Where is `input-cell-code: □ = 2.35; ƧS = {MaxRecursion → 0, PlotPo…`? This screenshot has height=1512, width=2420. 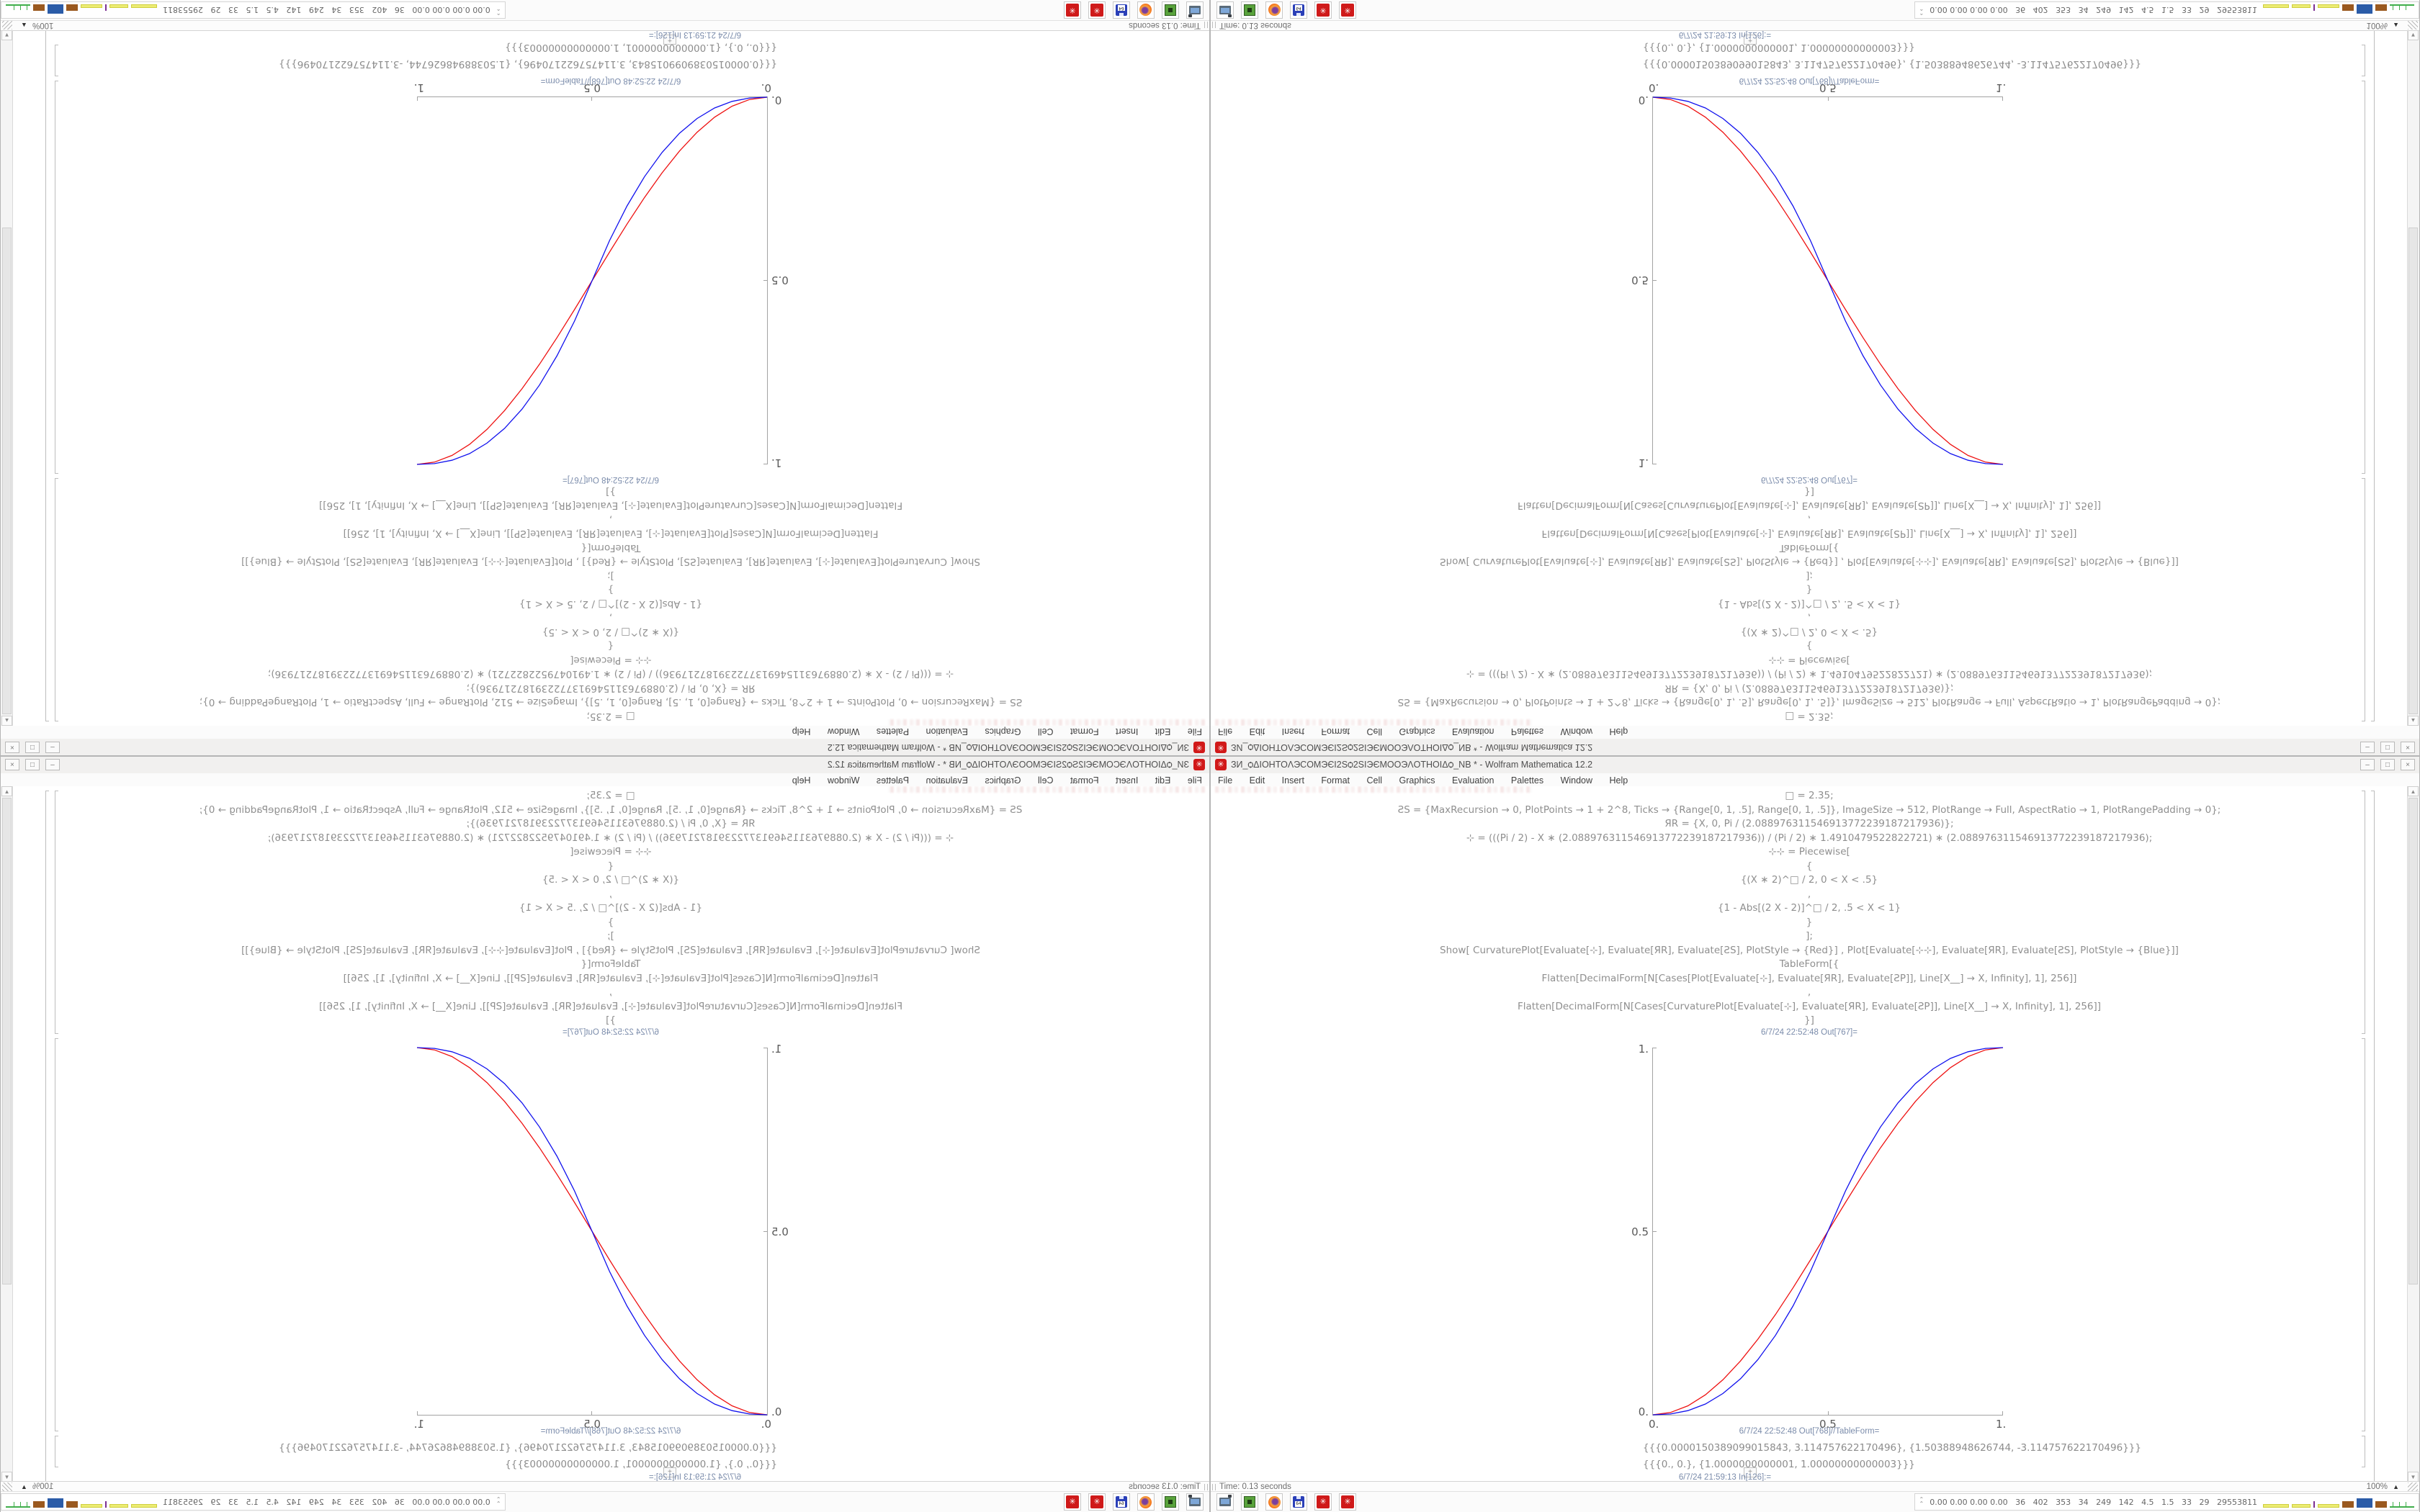 input-cell-code: □ = 2.35; ƧS = {MaxRecursion → 0, PlotPo… is located at coordinates (610, 908).